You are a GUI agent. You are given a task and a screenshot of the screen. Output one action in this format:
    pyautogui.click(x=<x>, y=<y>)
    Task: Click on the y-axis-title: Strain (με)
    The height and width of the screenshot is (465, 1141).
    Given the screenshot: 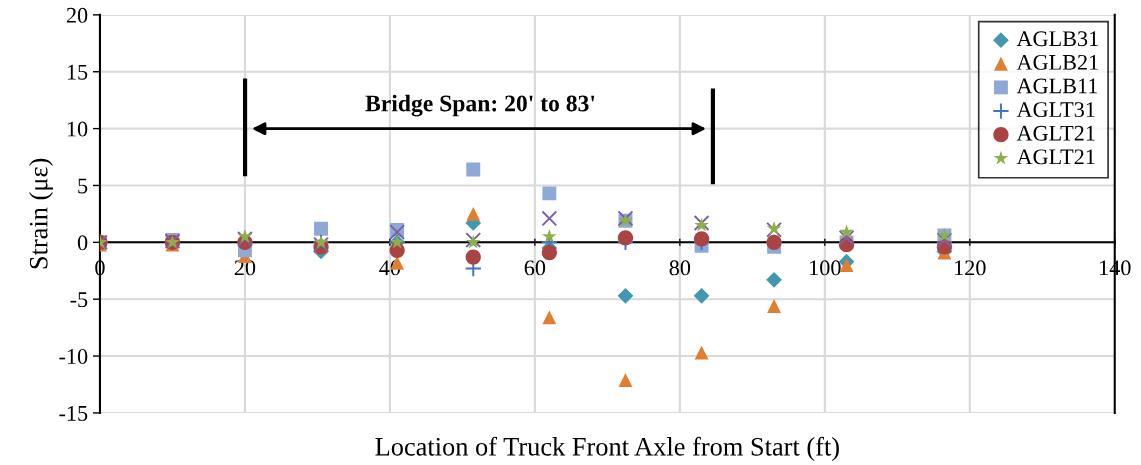 What is the action you would take?
    pyautogui.click(x=41, y=213)
    